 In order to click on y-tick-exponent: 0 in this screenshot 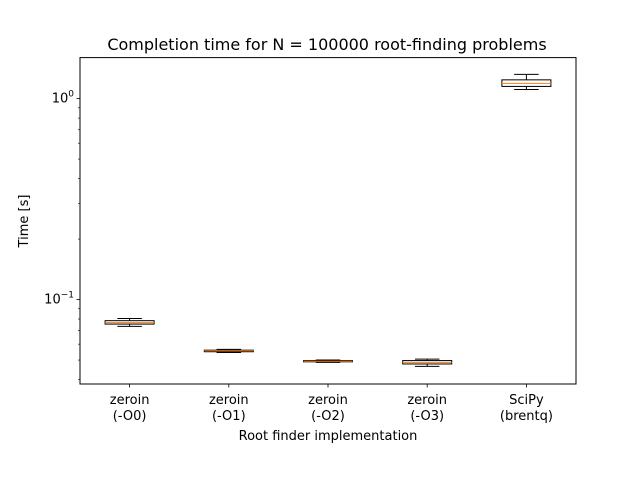, I will do `click(71, 95)`.